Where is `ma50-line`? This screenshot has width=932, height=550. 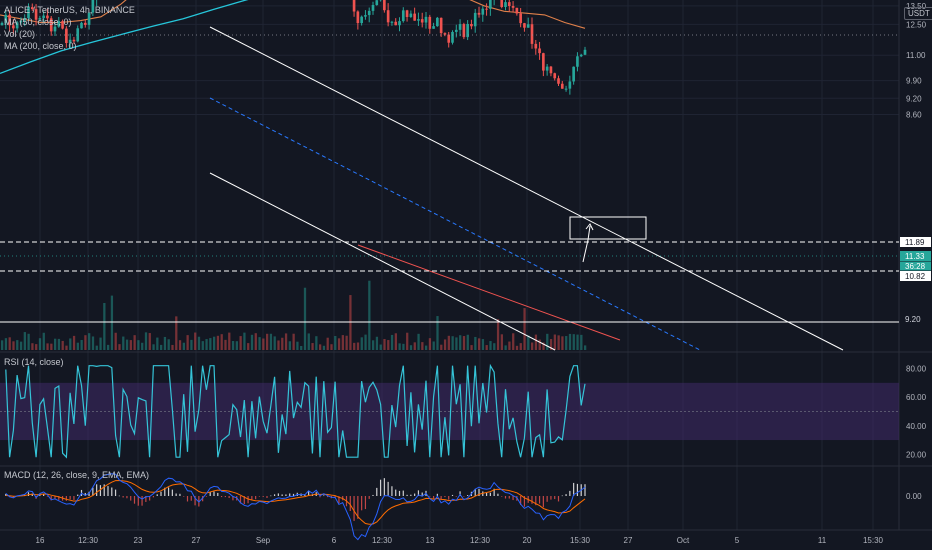
ma50-line is located at coordinates (293, 14).